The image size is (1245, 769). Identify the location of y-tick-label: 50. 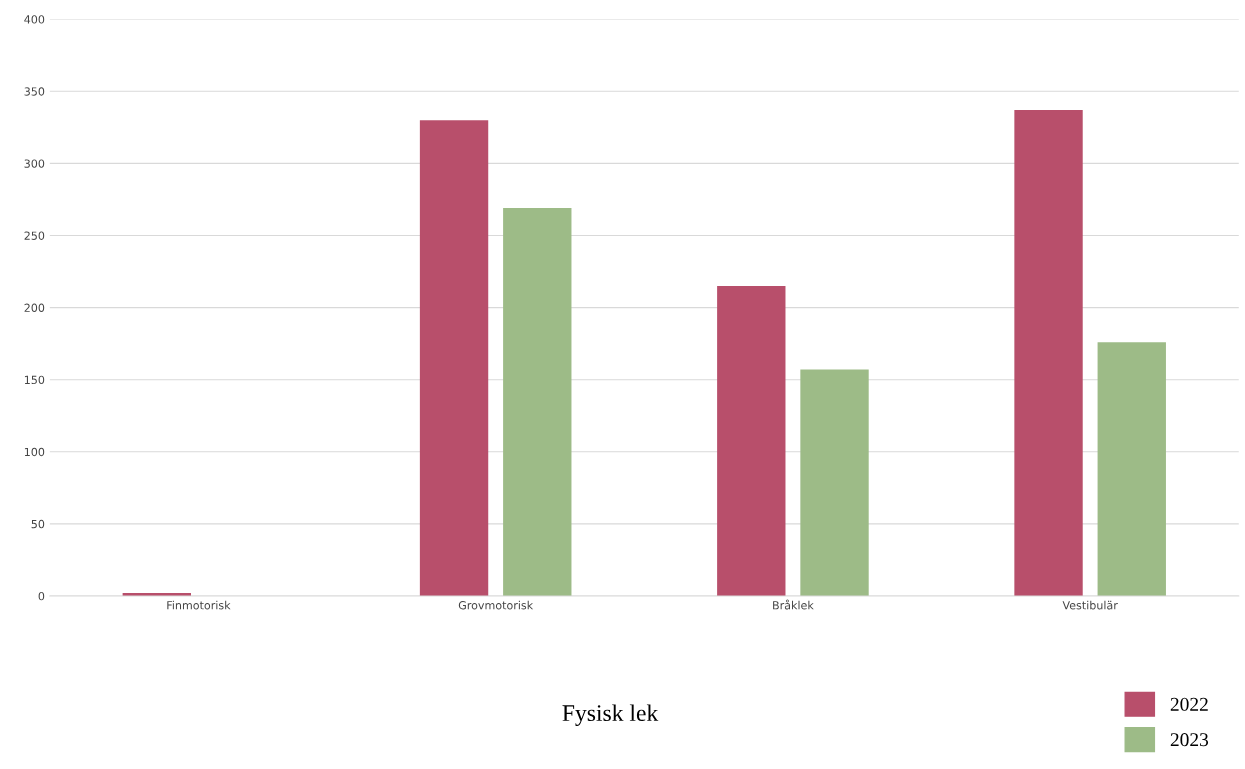
(38, 524).